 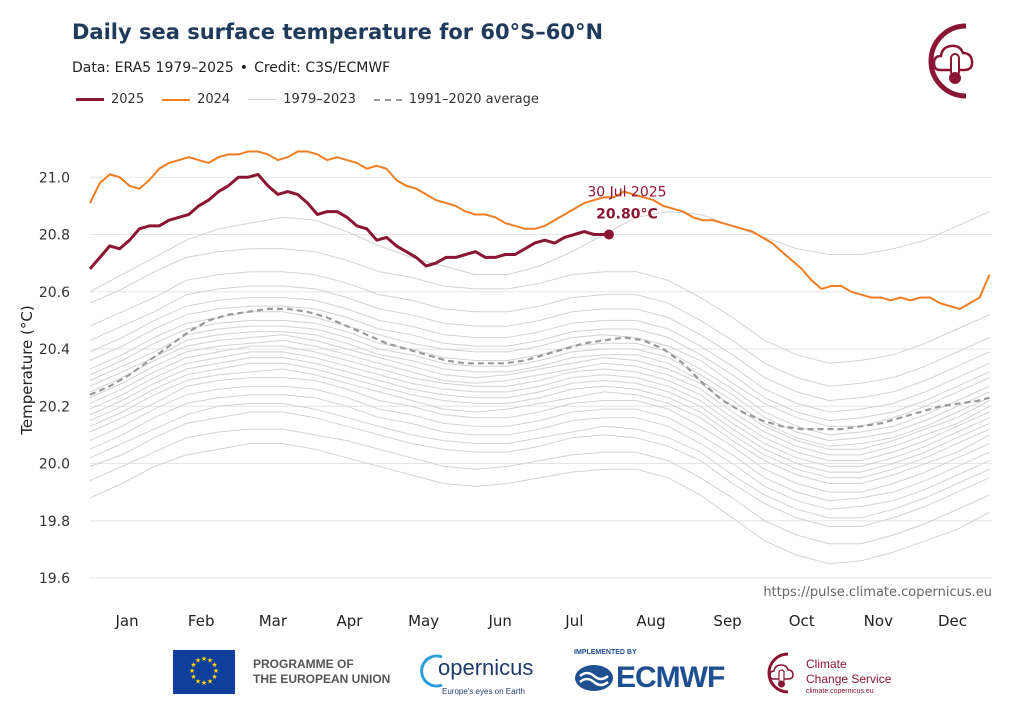 I want to click on ccs-name-line1: Climate, so click(x=826, y=664).